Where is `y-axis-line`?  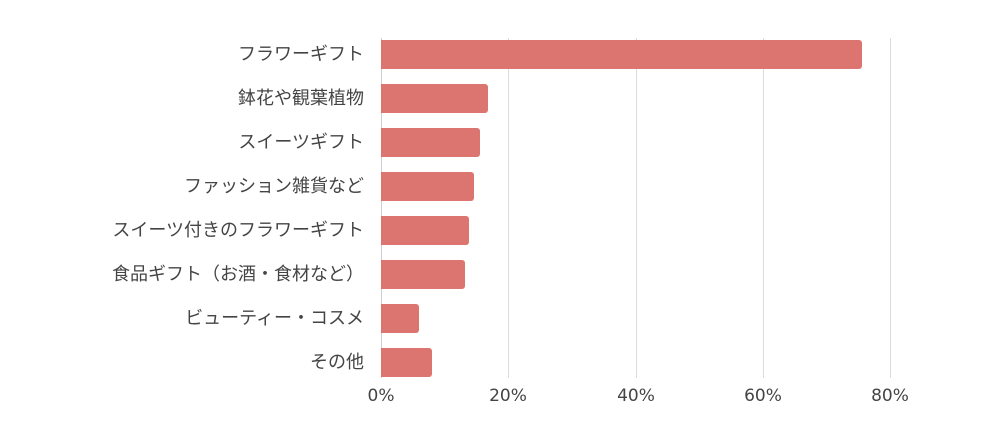
y-axis-line is located at coordinates (381, 208).